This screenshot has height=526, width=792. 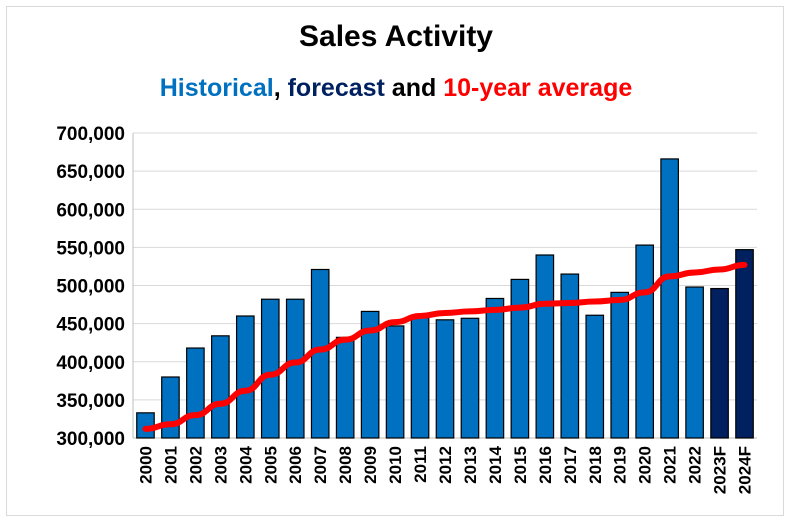 I want to click on x-tick-label: 2017, so click(x=570, y=465).